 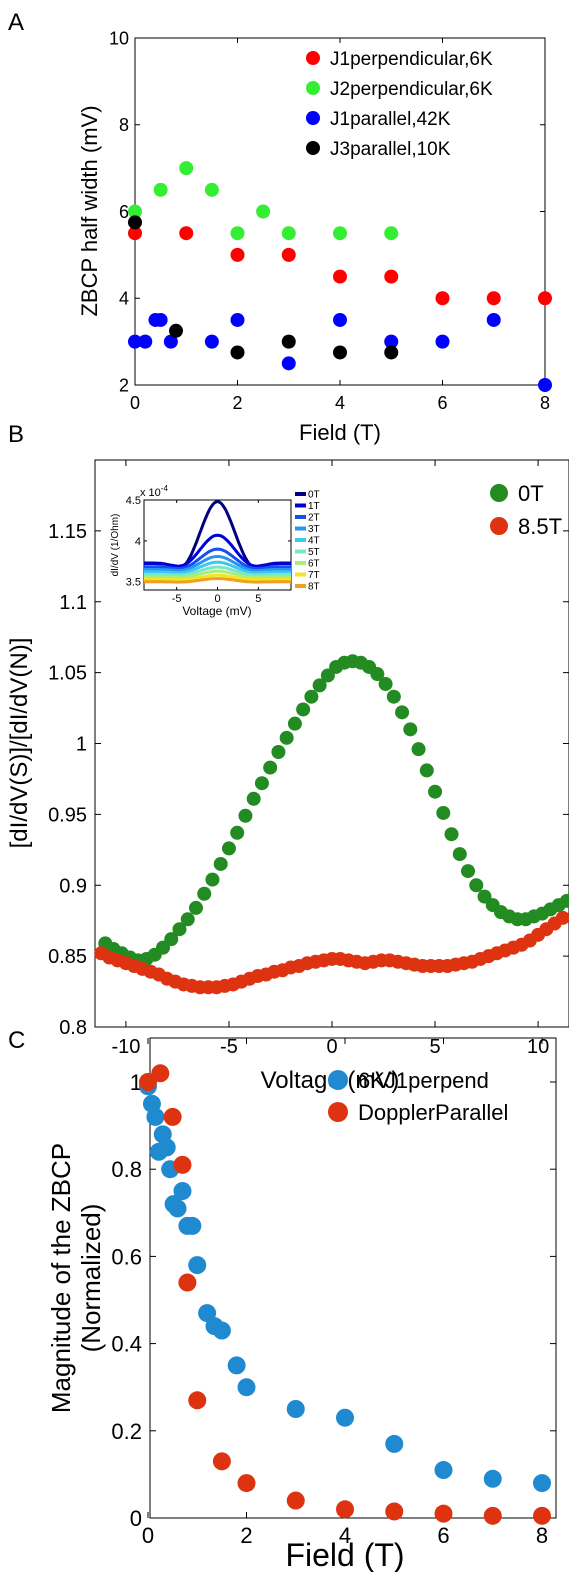 I want to click on panel-b-x-tick-label: -5, so click(x=229, y=1047).